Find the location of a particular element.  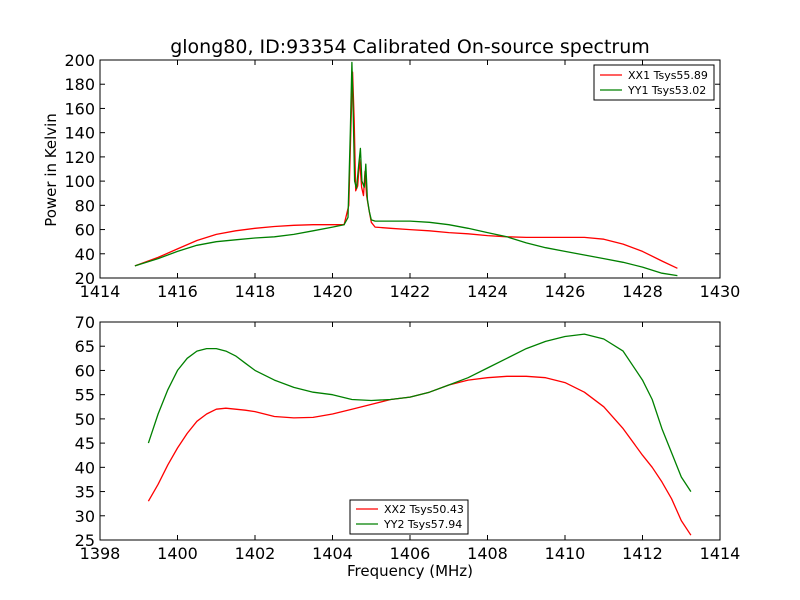

legend-top: XX1 Tsys55.89 YY1 Tsys53.02 is located at coordinates (654, 82).